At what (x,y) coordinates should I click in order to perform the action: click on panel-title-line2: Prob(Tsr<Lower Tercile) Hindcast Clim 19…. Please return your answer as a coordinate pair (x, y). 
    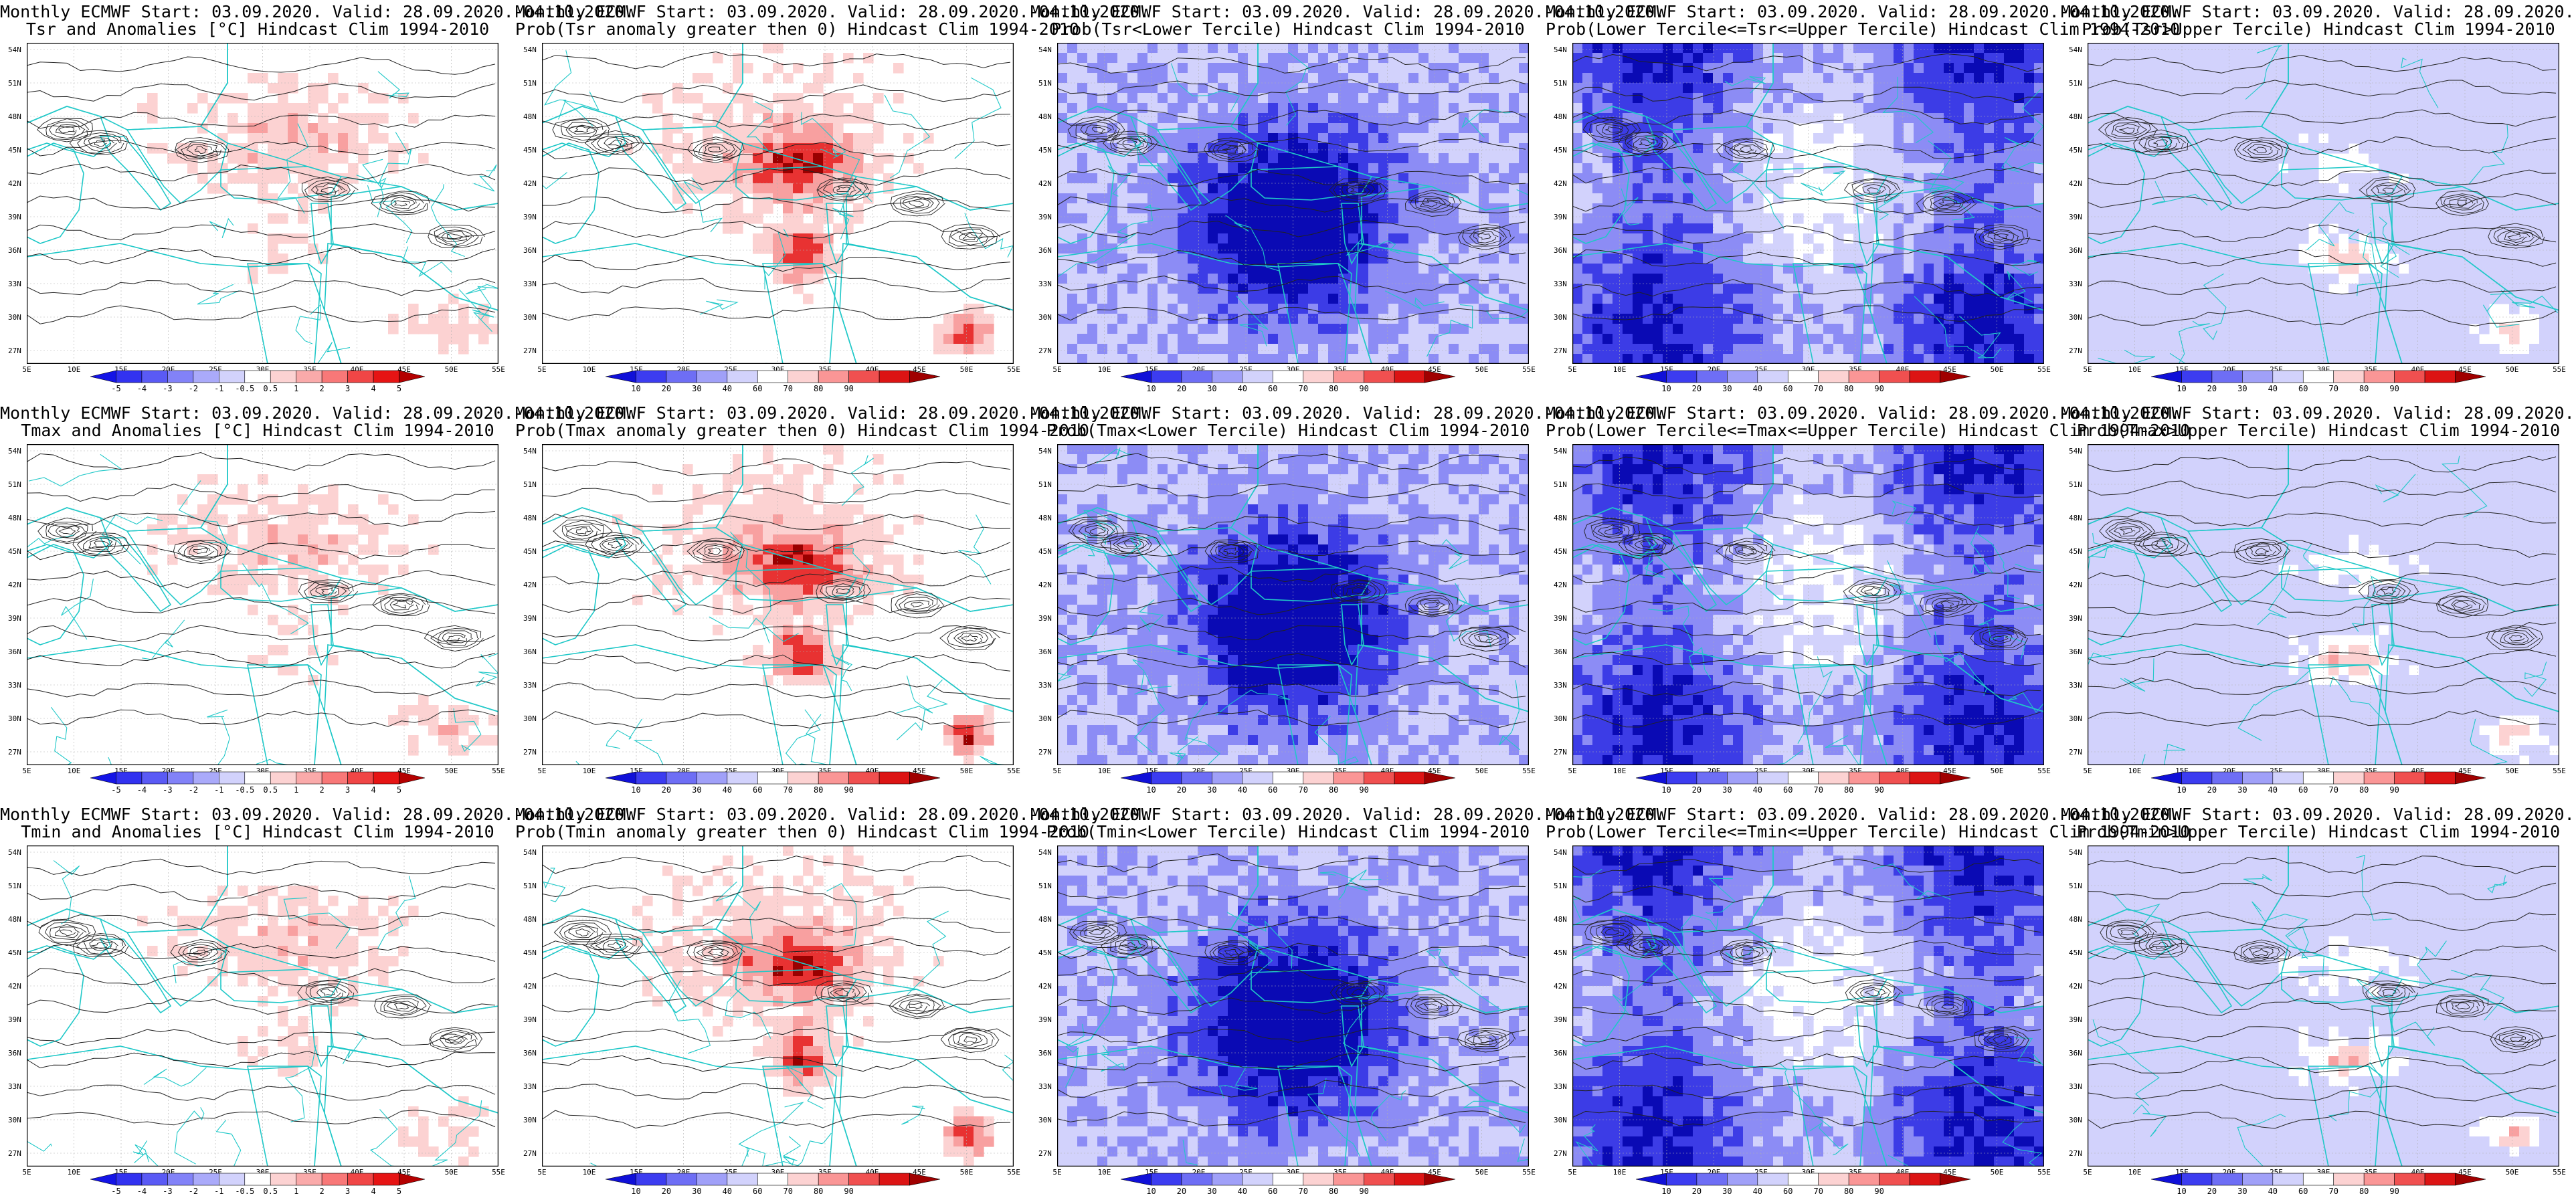
    Looking at the image, I should click on (1288, 29).